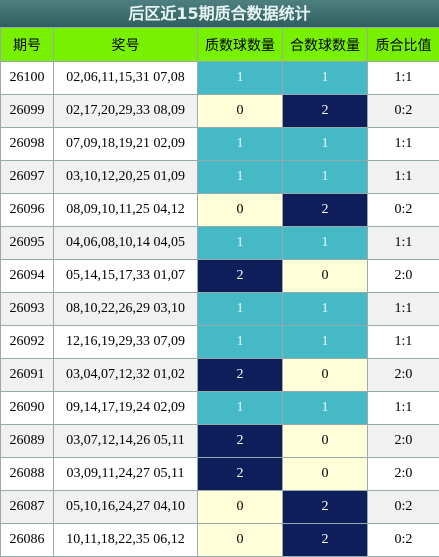 The image size is (439, 557). I want to click on table-row: 26096 08,09,10,11,25 04,12 0 2 0:2, so click(219, 210).